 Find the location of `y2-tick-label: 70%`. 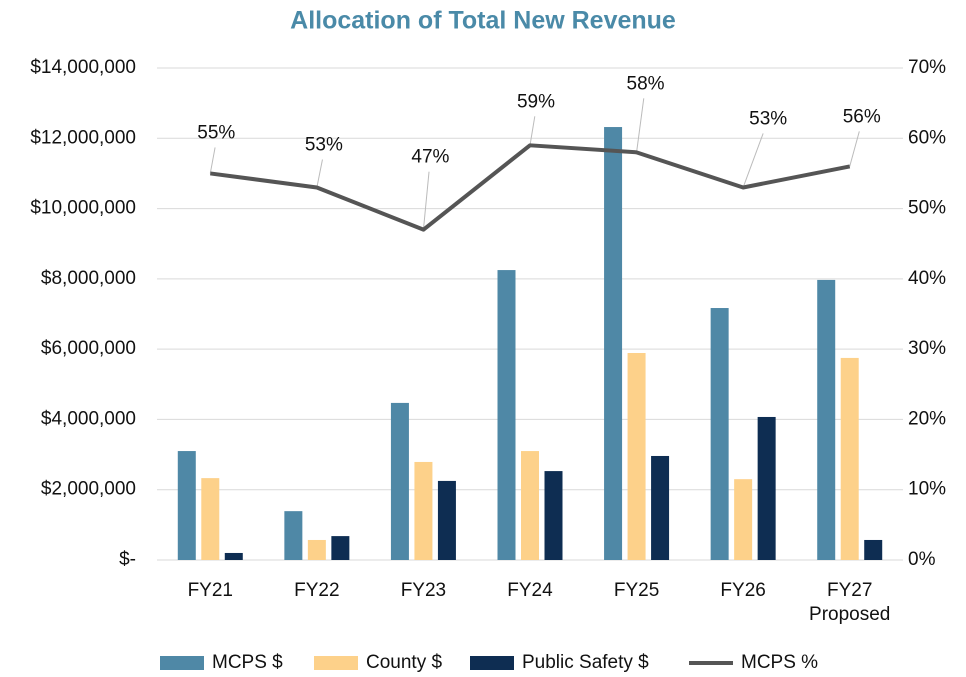

y2-tick-label: 70% is located at coordinates (927, 67).